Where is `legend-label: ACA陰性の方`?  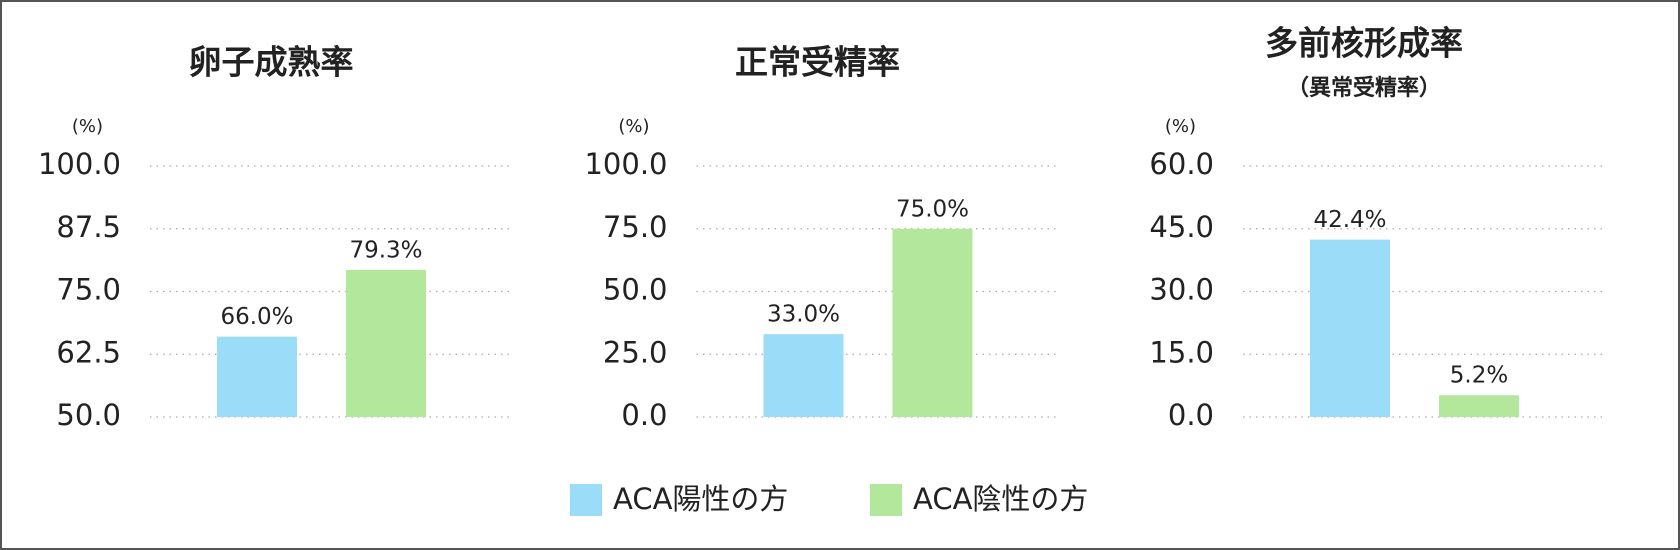
legend-label: ACA陰性の方 is located at coordinates (1000, 499).